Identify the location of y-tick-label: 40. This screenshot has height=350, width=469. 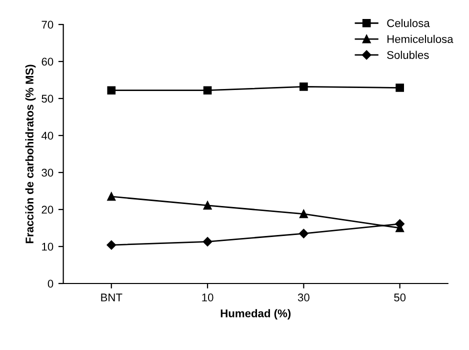
(47, 136).